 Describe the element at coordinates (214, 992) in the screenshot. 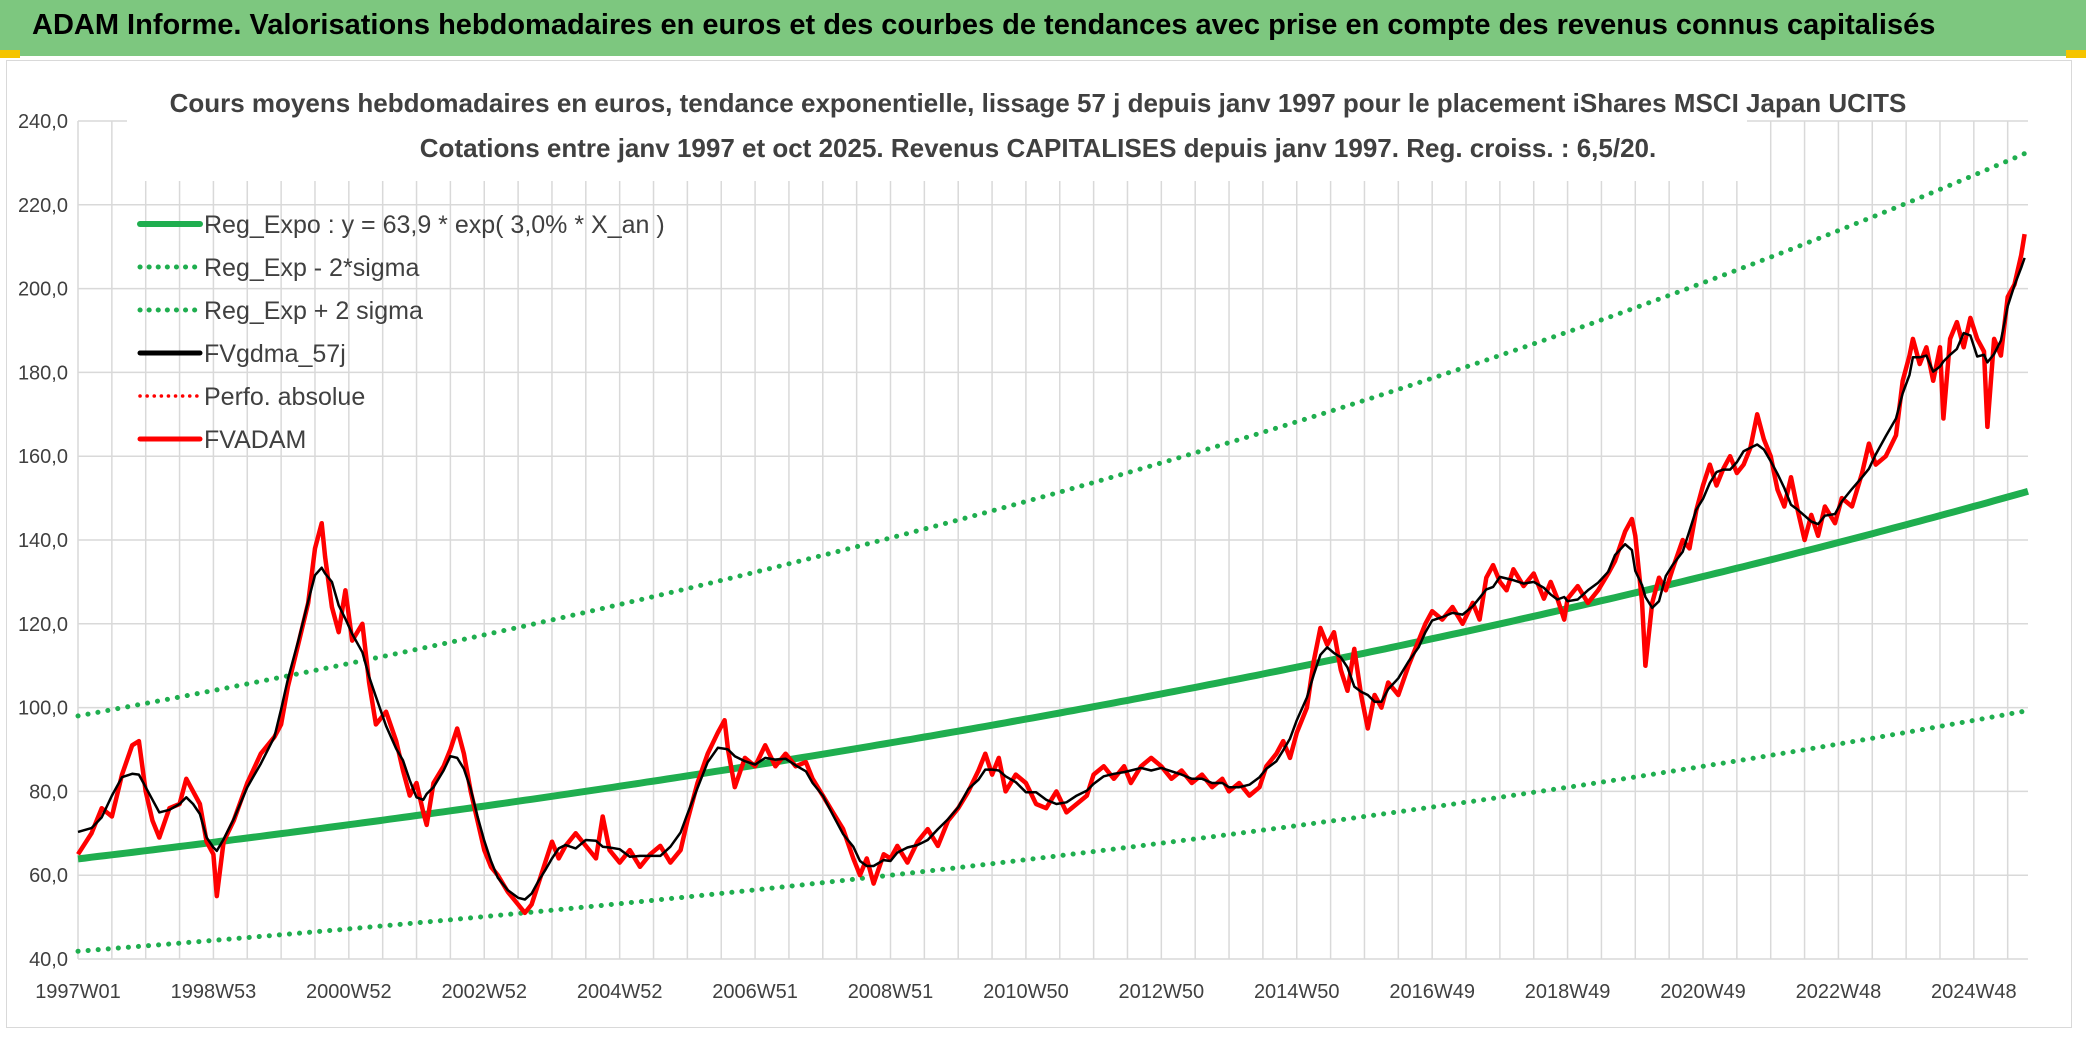

I see `x-tick-label: 1998W53` at that location.